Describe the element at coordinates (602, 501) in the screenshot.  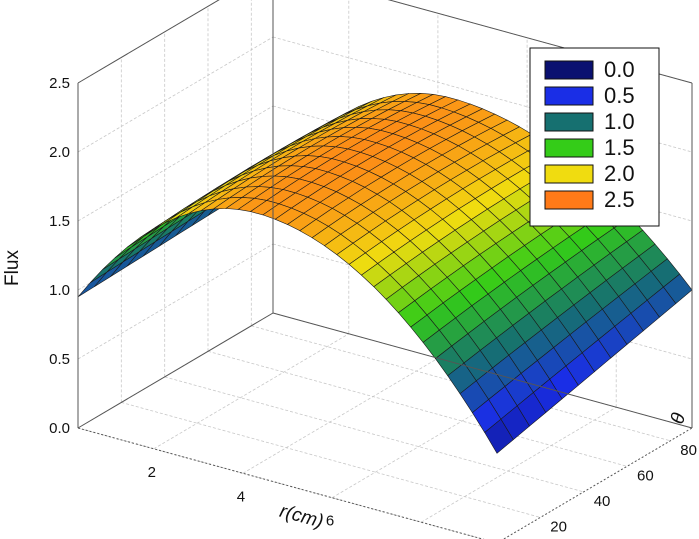
I see `y-tick-label: 40` at that location.